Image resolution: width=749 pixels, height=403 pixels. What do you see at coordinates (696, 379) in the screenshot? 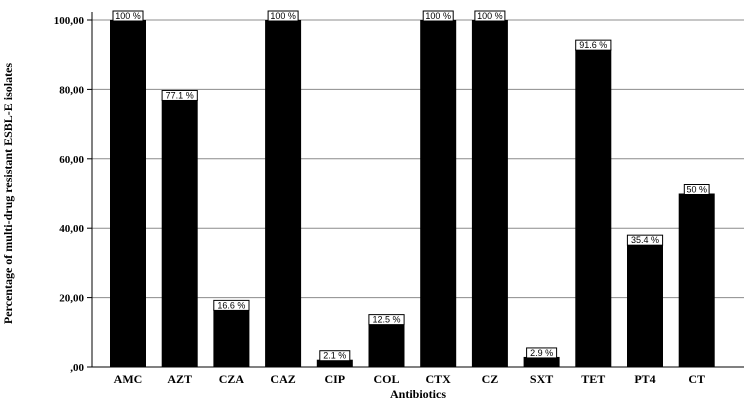
I see `x-tick-label: CT` at bounding box center [696, 379].